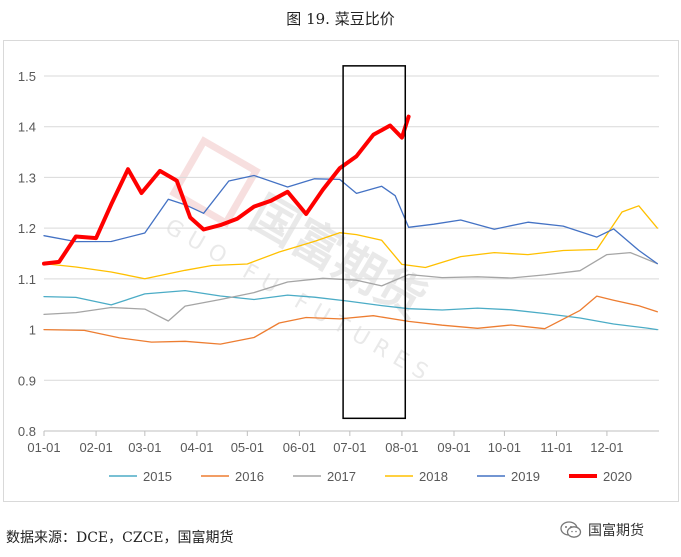 The height and width of the screenshot is (557, 681). Describe the element at coordinates (27, 127) in the screenshot. I see `y-tick-label: 1.4` at that location.